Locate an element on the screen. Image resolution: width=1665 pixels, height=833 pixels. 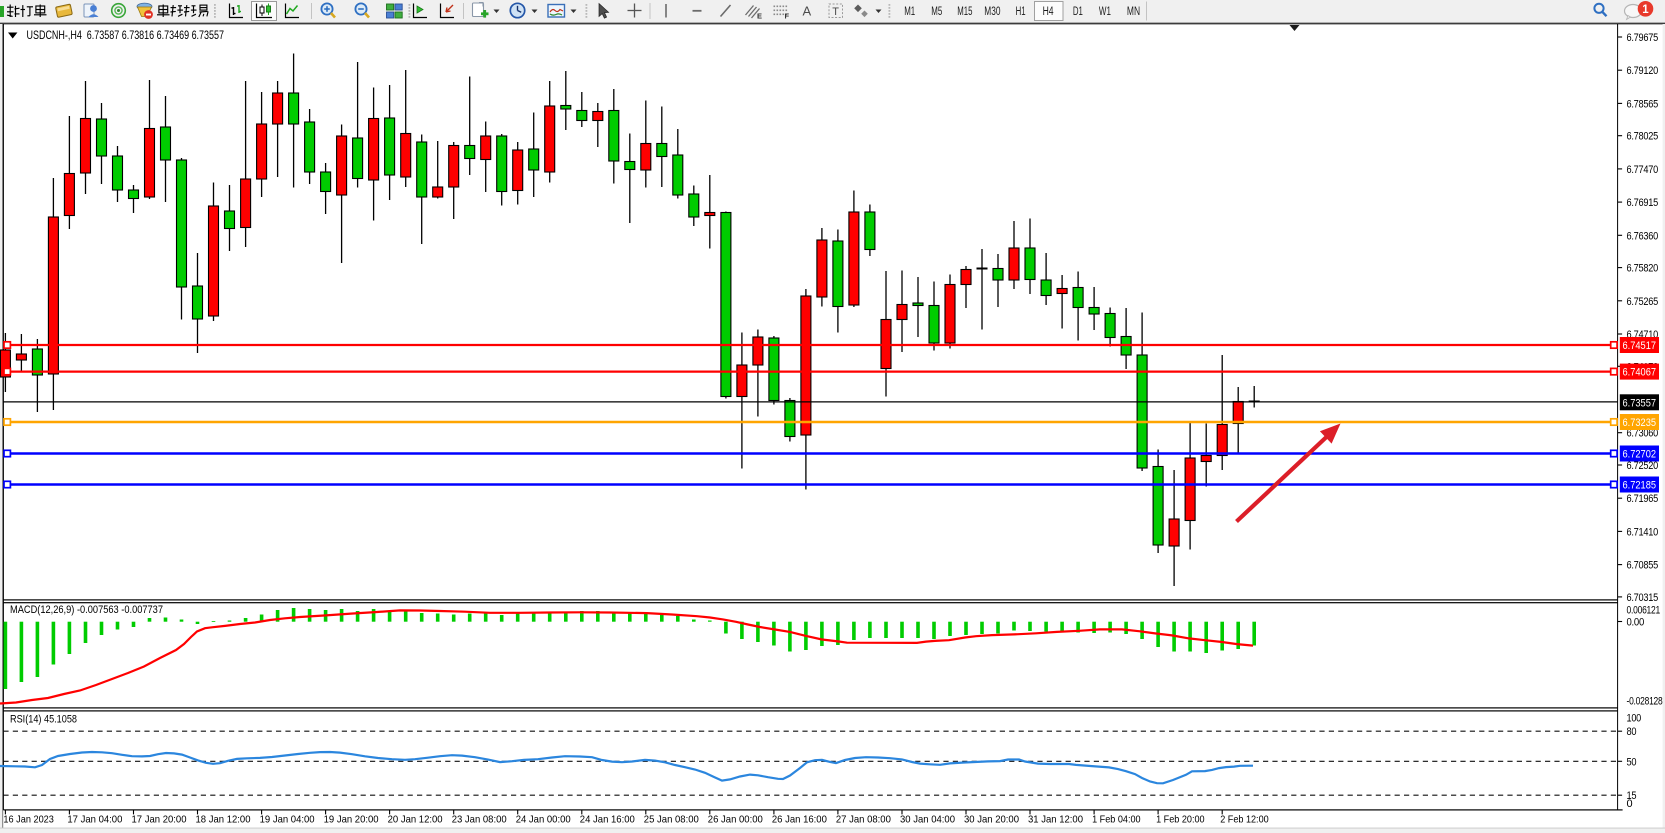
svg-text: 6.72702 is located at coordinates (1640, 455).